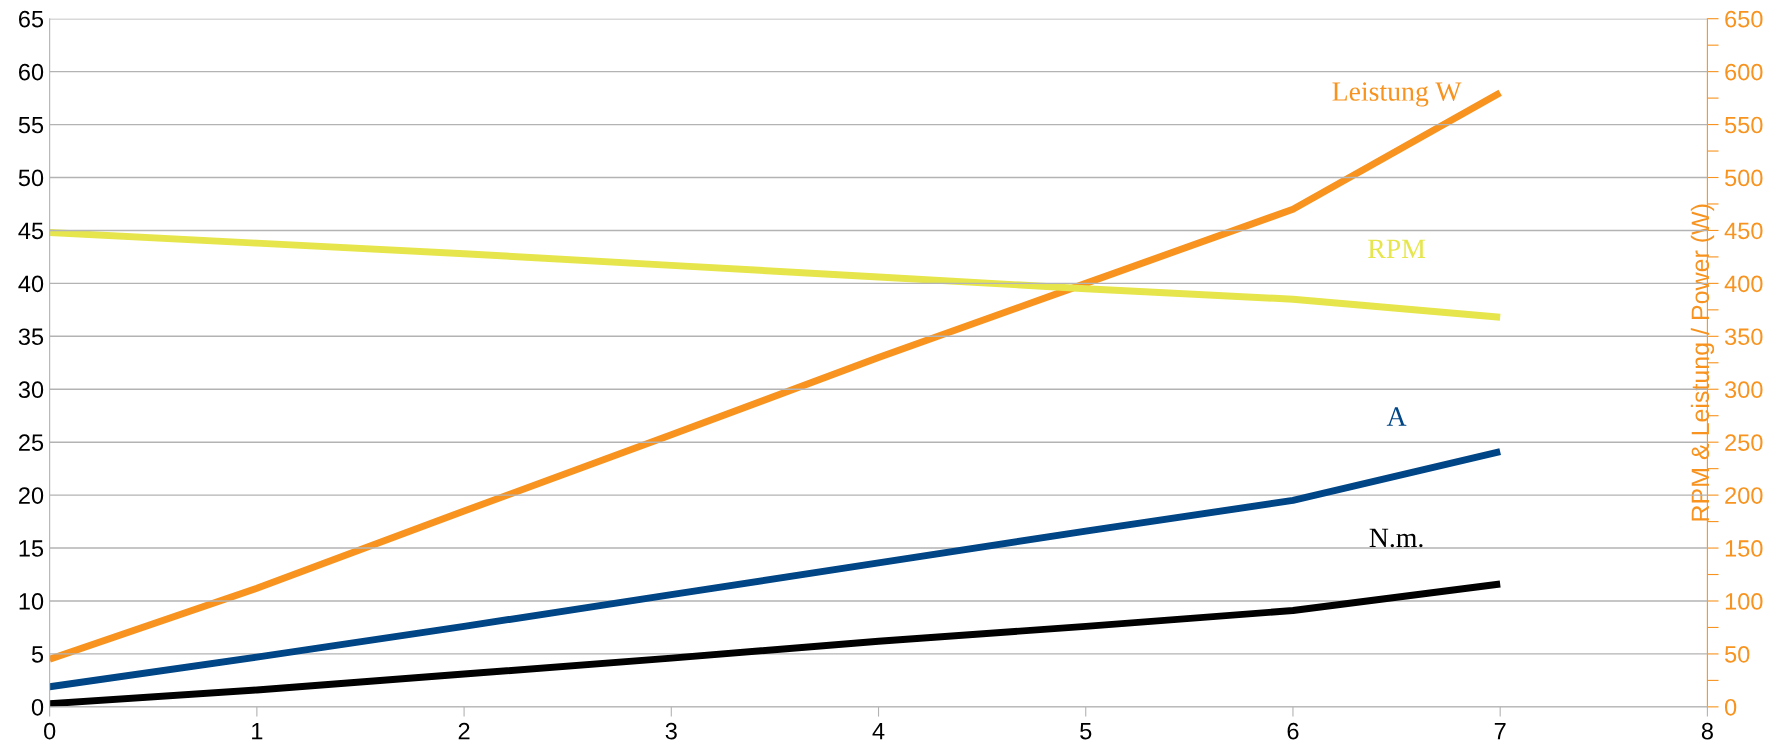 This screenshot has width=1773, height=748. Describe the element at coordinates (1743, 390) in the screenshot. I see `y2-tick-label: 300` at that location.